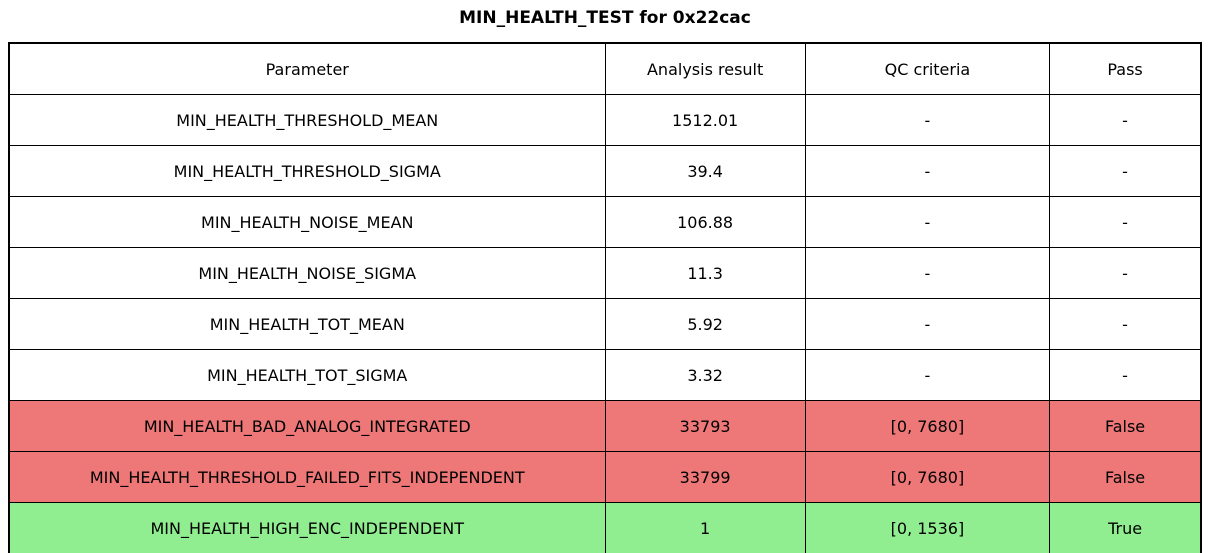  Describe the element at coordinates (705, 324) in the screenshot. I see `result-cell: 5.92` at that location.